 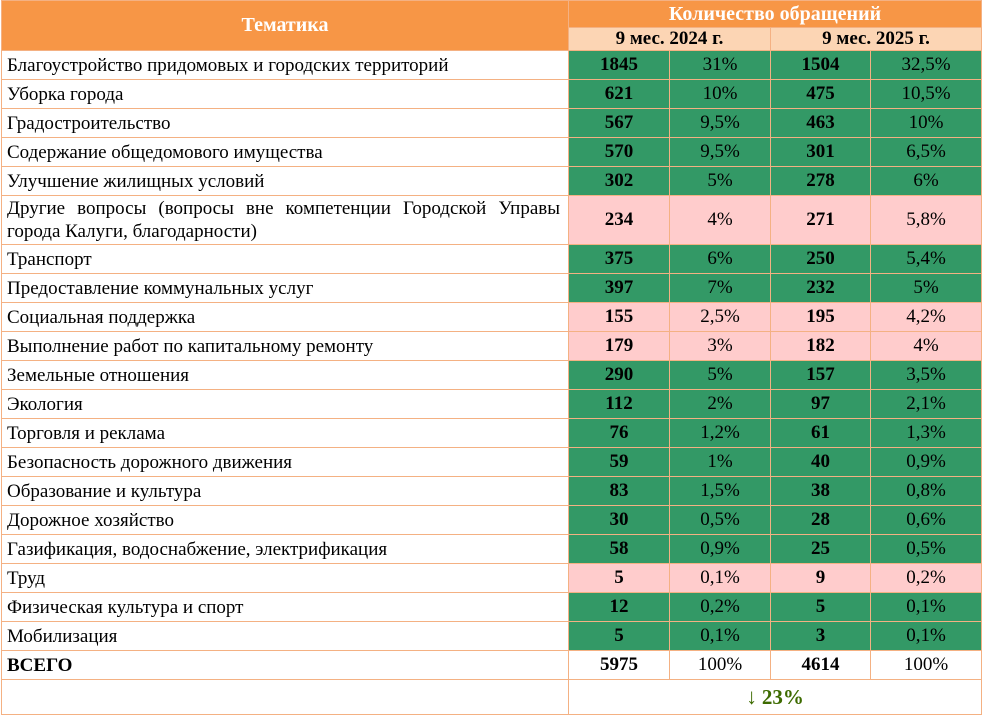 What do you see at coordinates (285, 123) in the screenshot?
I see `theme-cell: Градостроительство` at bounding box center [285, 123].